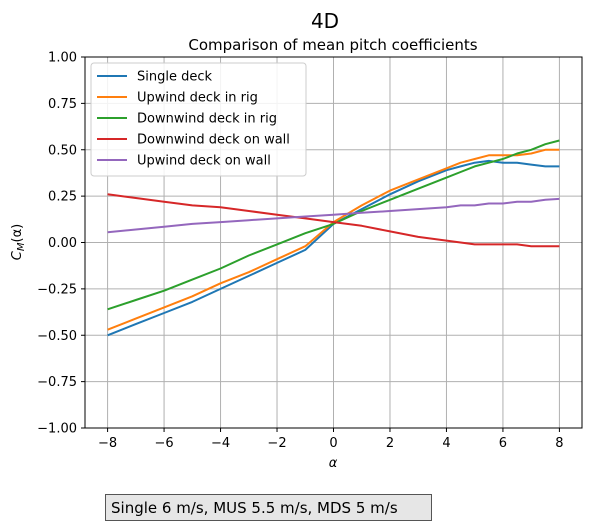 This screenshot has height=526, width=591. Describe the element at coordinates (333, 443) in the screenshot. I see `x-tick-label: 0` at that location.